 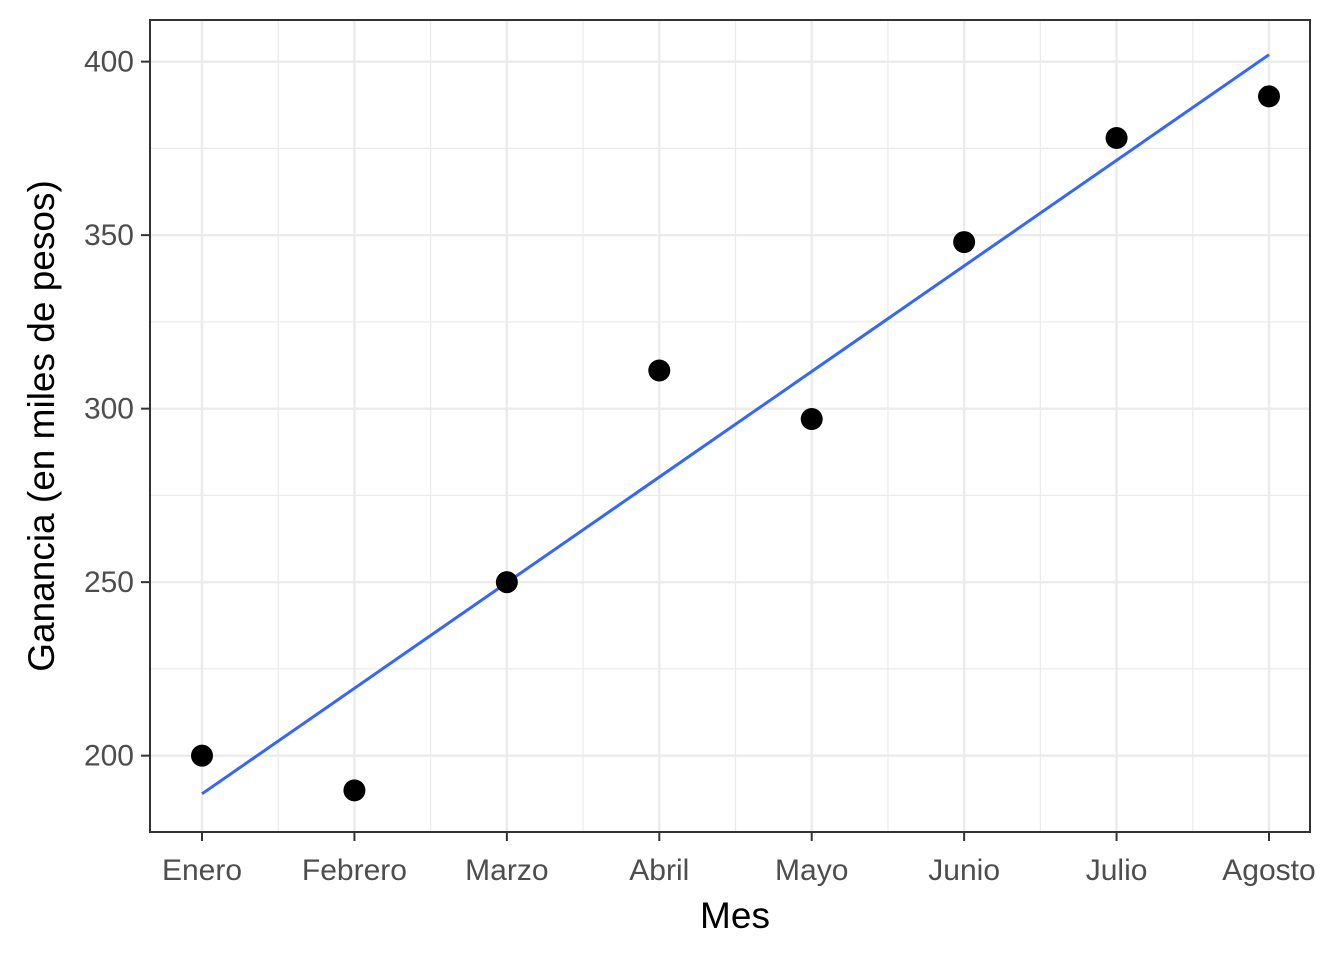 I want to click on x-tick-label: Enero, so click(x=202, y=870).